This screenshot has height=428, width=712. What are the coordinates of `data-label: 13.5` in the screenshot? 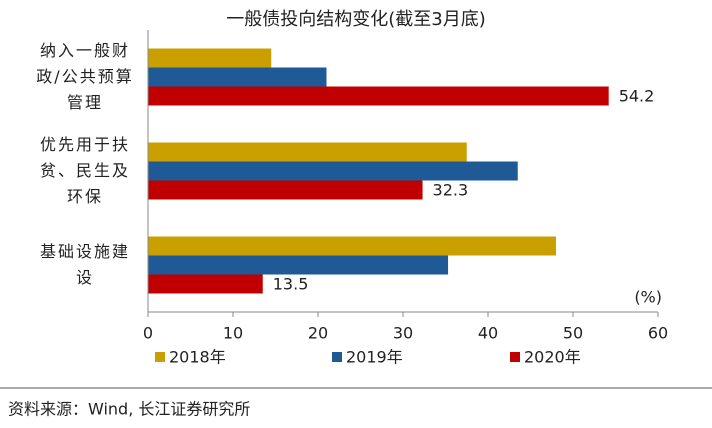 It's located at (291, 284).